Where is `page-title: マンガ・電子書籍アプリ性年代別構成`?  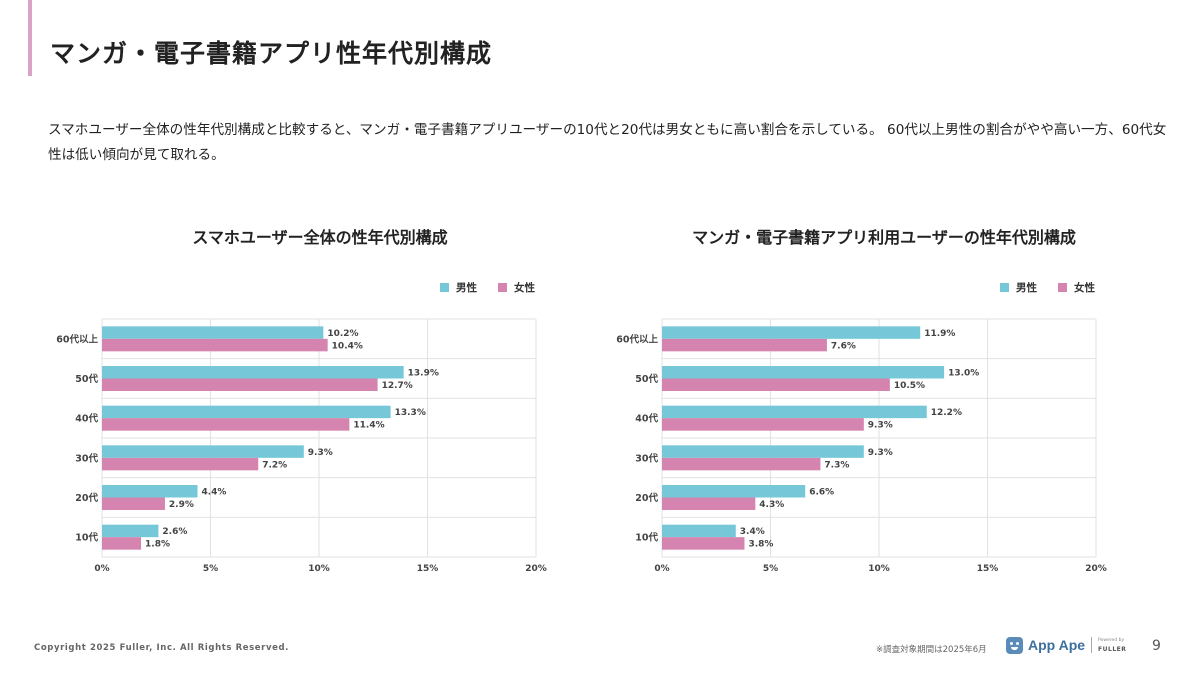 page-title: マンガ・電子書籍アプリ性年代別構成 is located at coordinates (271, 53).